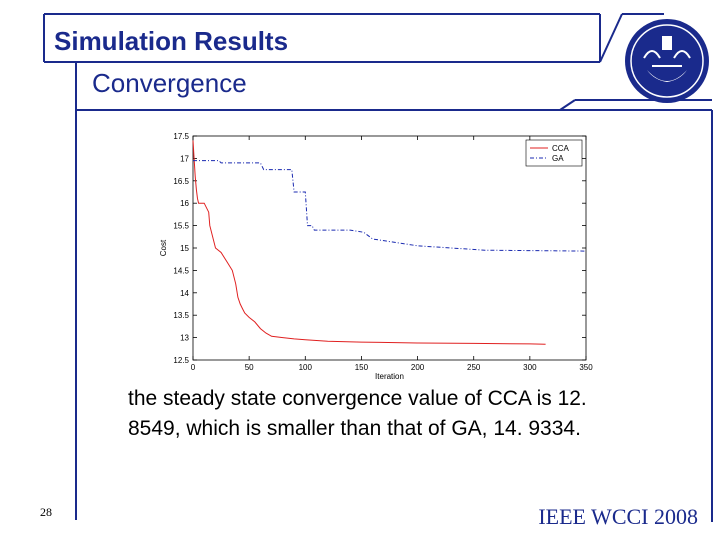  What do you see at coordinates (184, 293) in the screenshot?
I see `y-tick-label: 14` at bounding box center [184, 293].